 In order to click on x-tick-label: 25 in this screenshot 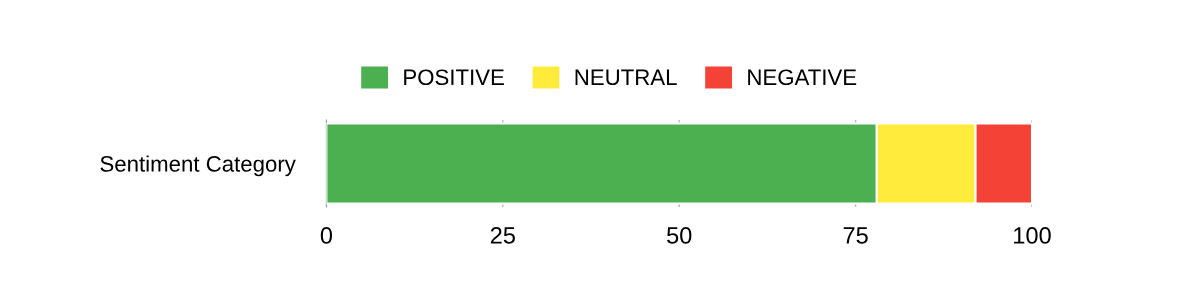, I will do `click(502, 235)`.